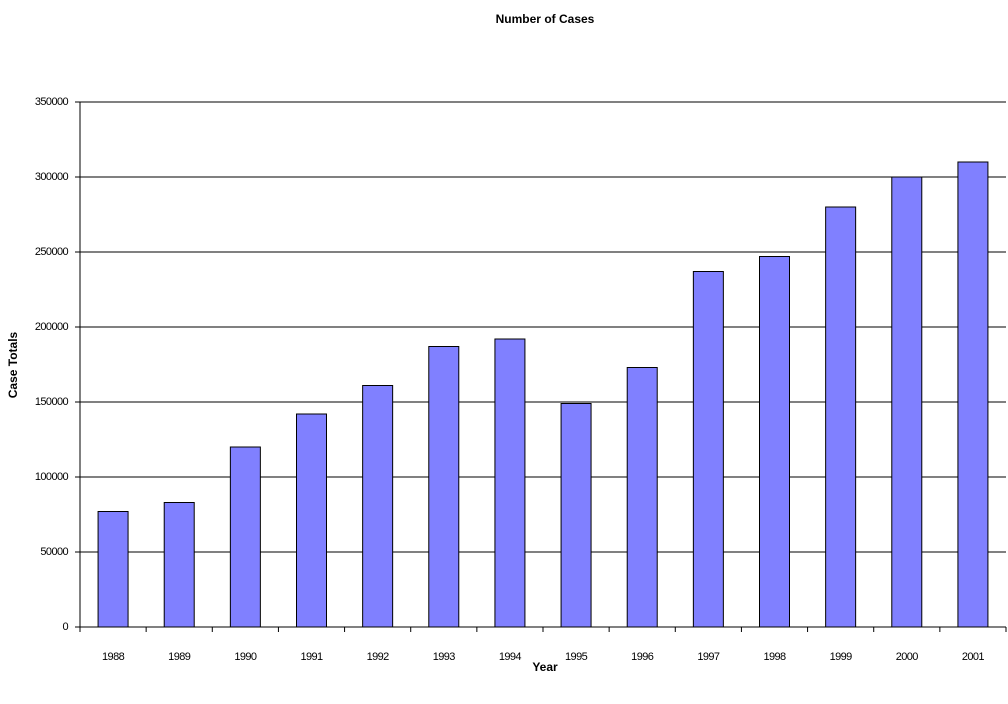  Describe the element at coordinates (52, 402) in the screenshot. I see `y-tick-label: 150000` at that location.